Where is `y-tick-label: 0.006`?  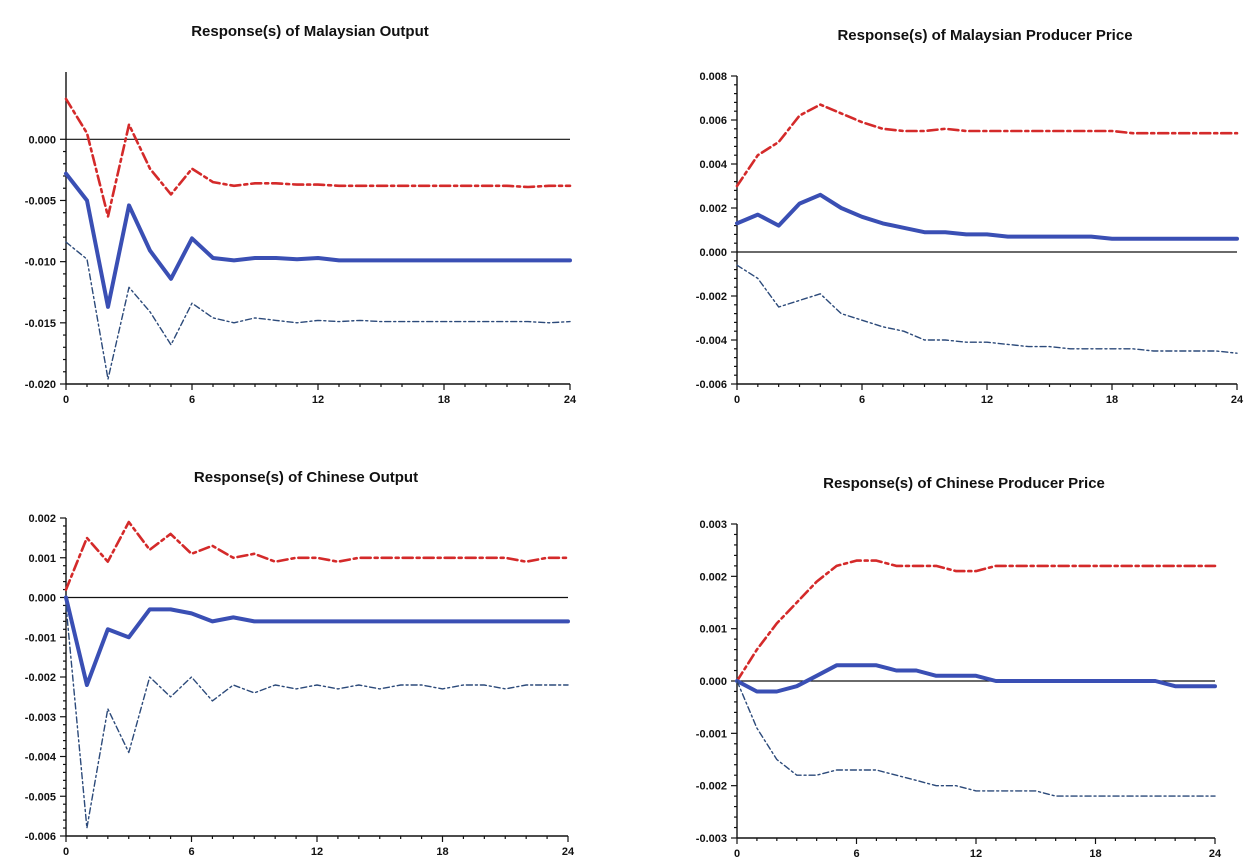
y-tick-label: 0.006 is located at coordinates (713, 121).